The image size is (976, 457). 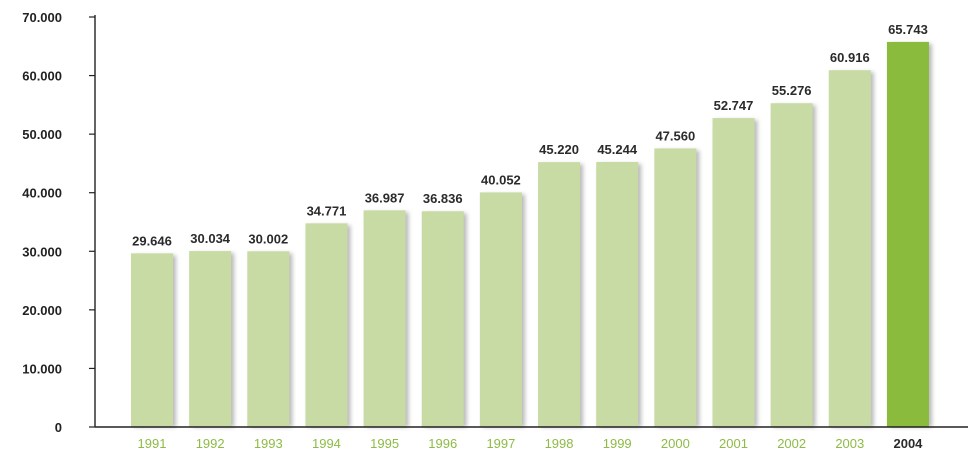 What do you see at coordinates (443, 198) in the screenshot?
I see `value-label-1996: 36.836` at bounding box center [443, 198].